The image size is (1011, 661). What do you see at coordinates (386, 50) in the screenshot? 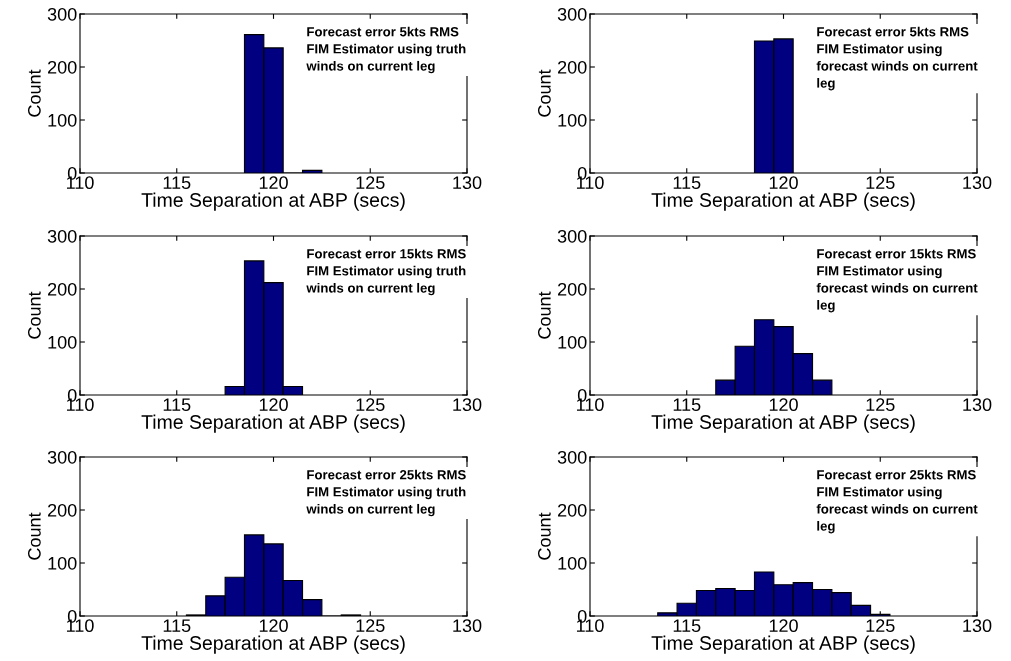
I see `annotation: Forecast error 5kts RMS FIM Estimator using truth winds on current leg` at bounding box center [386, 50].